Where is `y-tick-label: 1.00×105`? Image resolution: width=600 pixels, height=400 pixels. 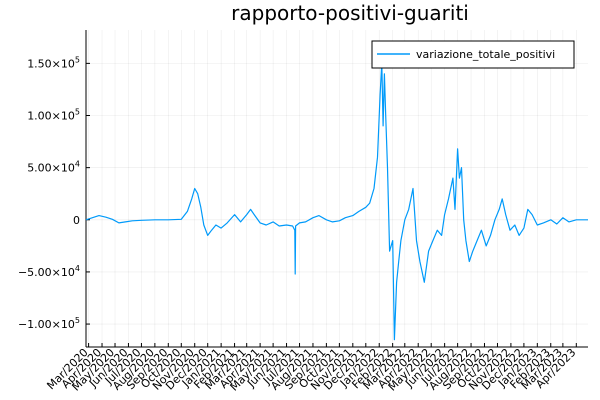
y-tick-label: 1.00×105 is located at coordinates (53, 115).